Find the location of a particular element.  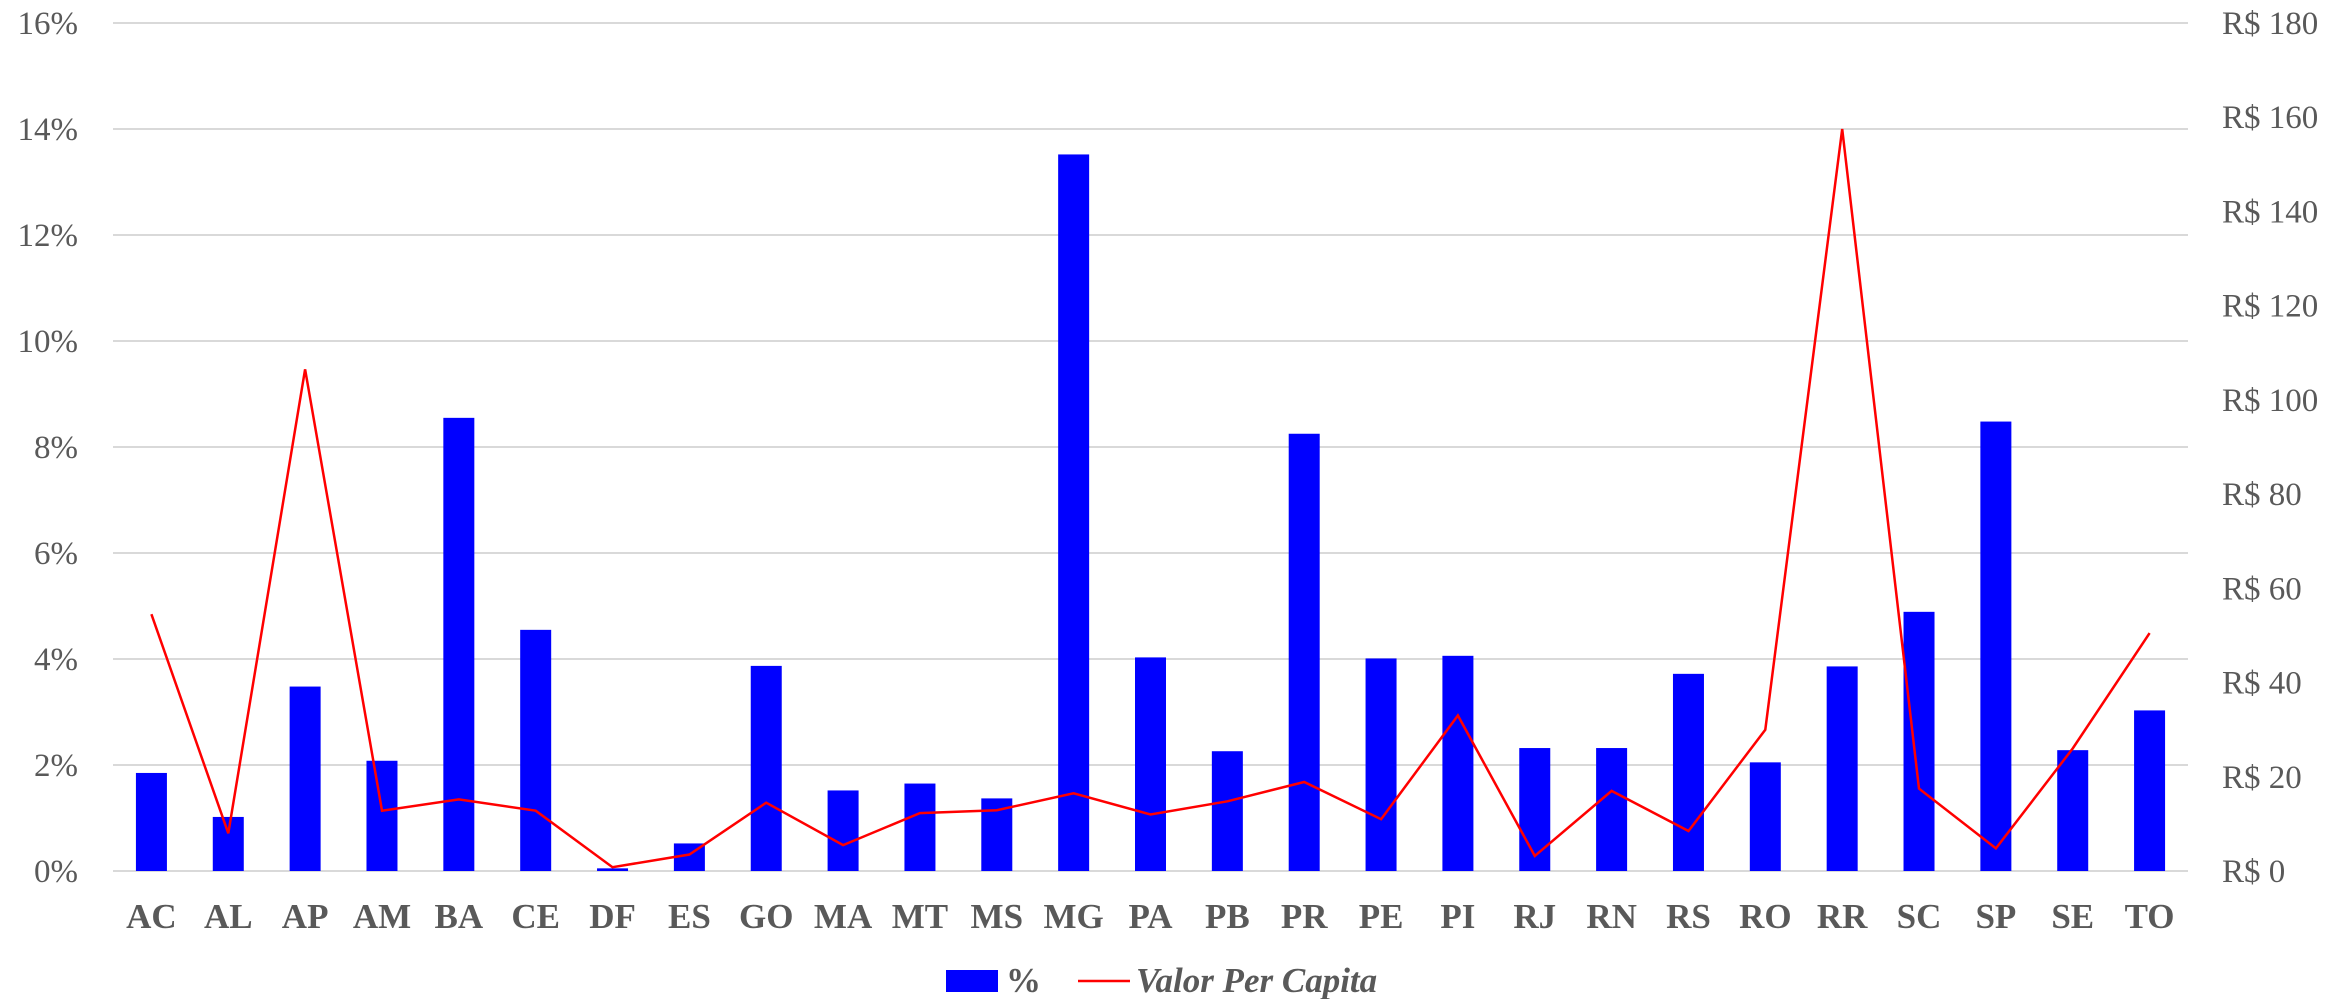

y-right-tick-label: R$ 0 is located at coordinates (2253, 872).